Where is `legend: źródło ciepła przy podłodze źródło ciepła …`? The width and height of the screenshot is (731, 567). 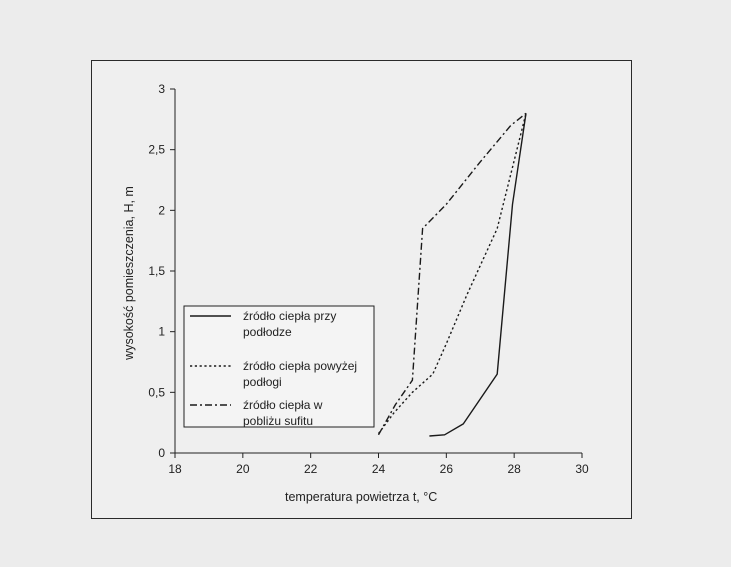
legend: źródło ciepła przy podłodze źródło ciepła … is located at coordinates (279, 366).